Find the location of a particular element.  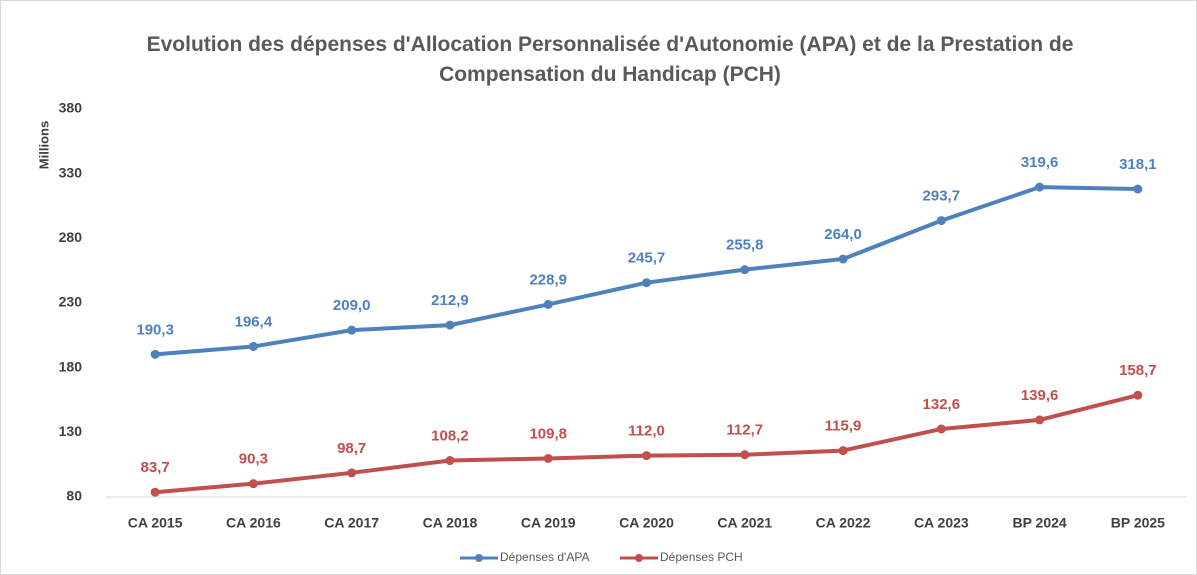

y-tick-label: 280 is located at coordinates (71, 237).